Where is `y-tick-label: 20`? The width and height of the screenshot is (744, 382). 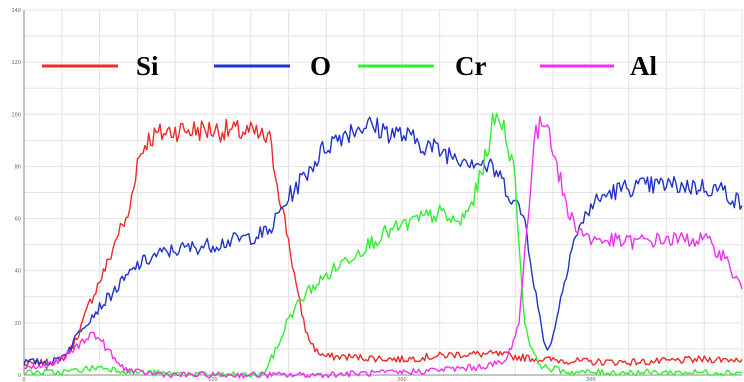
y-tick-label: 20 is located at coordinates (18, 324).